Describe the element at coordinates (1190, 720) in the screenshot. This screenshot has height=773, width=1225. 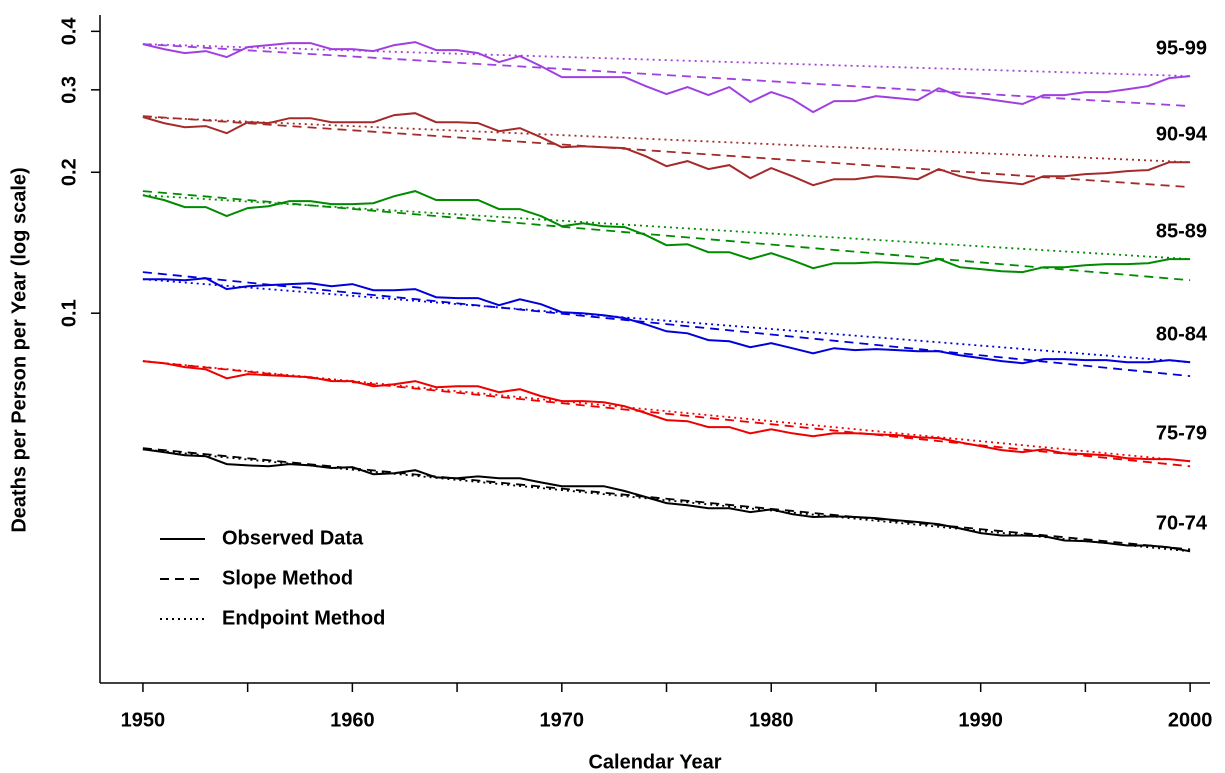
I see `x-tick-label: 2000` at that location.